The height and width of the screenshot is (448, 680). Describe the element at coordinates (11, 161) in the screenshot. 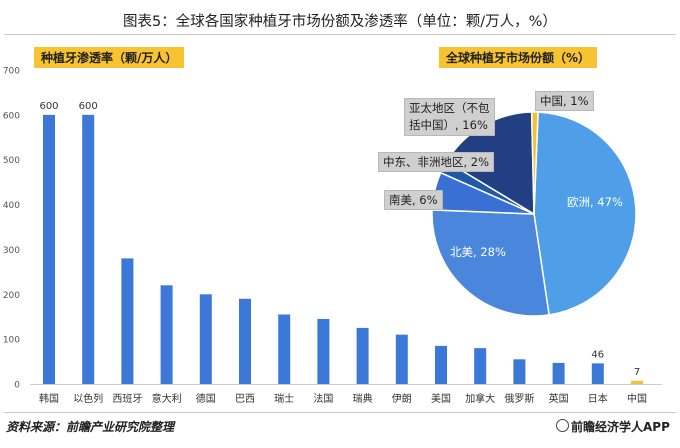

I see `y-tick-label: 500` at that location.